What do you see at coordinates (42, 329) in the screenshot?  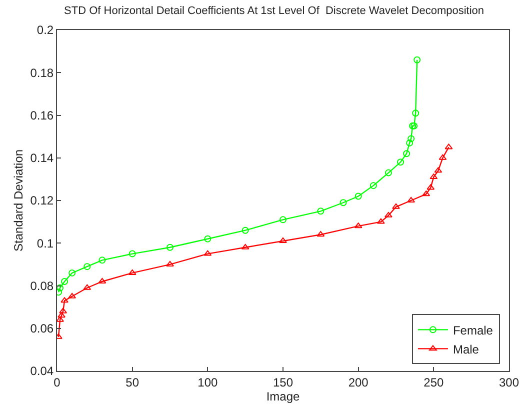 I see `y-tick-label: 0.06` at bounding box center [42, 329].